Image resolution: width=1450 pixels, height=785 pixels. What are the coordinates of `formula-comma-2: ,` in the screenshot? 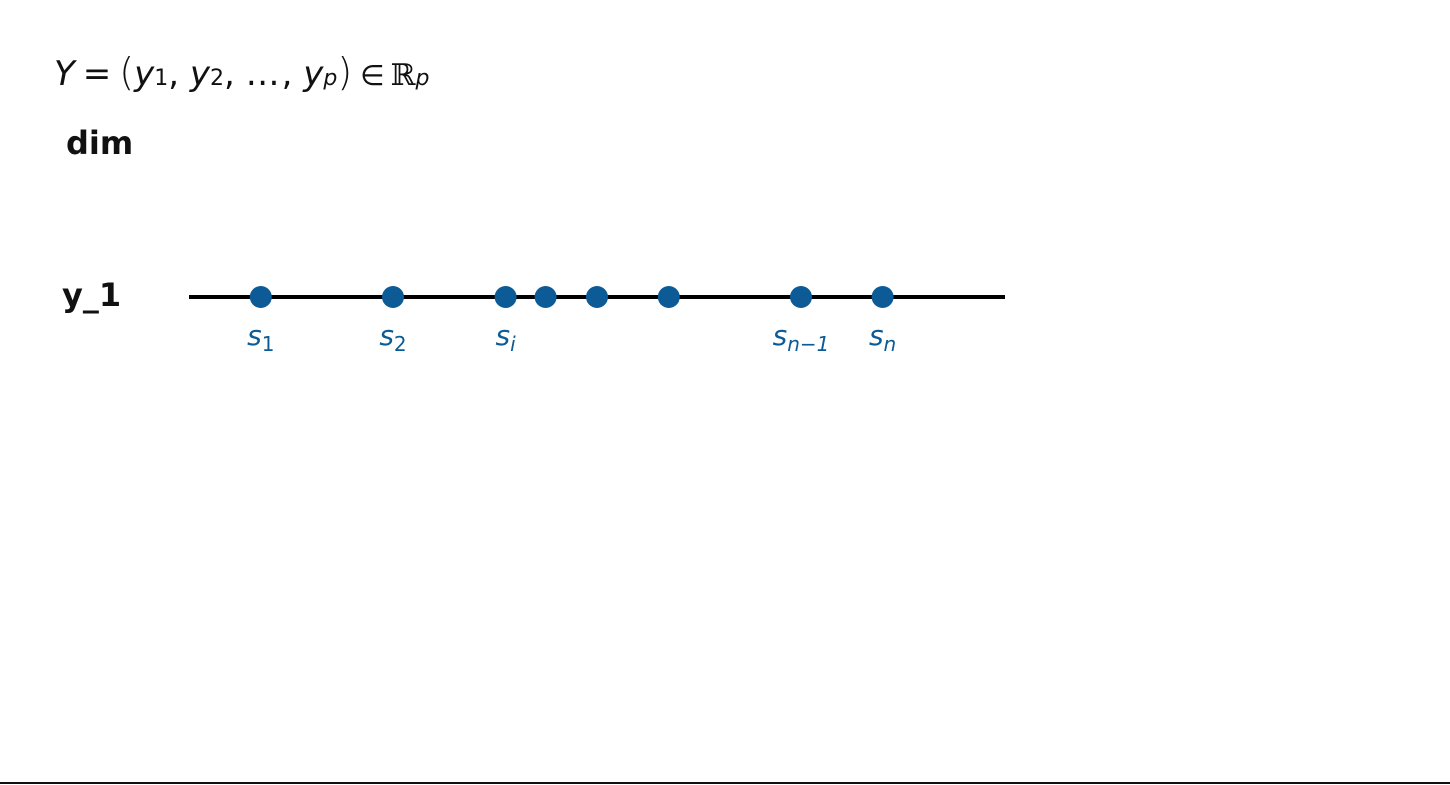 It's located at (229, 74).